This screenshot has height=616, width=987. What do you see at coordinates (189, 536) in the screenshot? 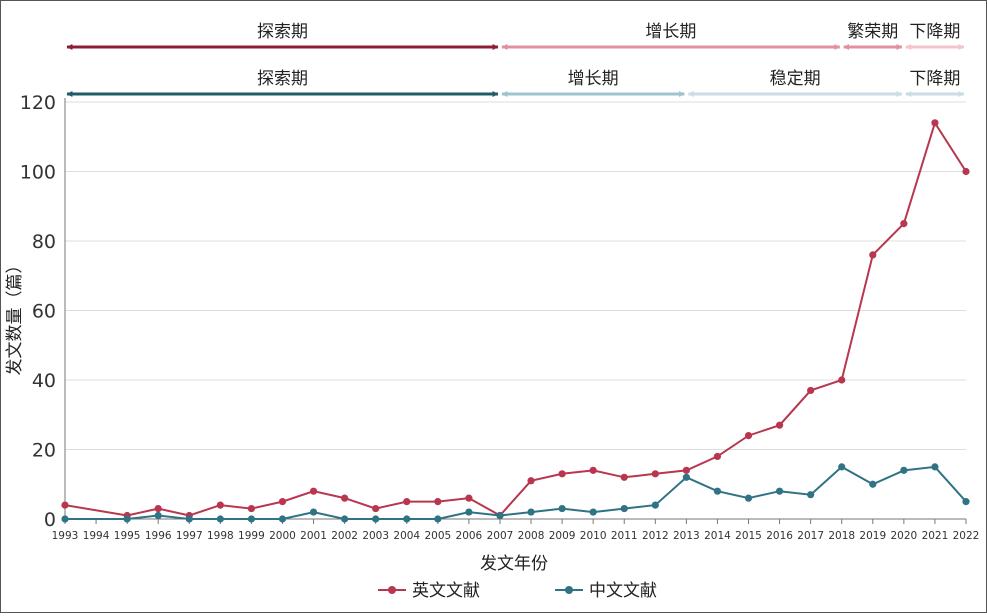
I see `x-tick-label: 1997` at bounding box center [189, 536].